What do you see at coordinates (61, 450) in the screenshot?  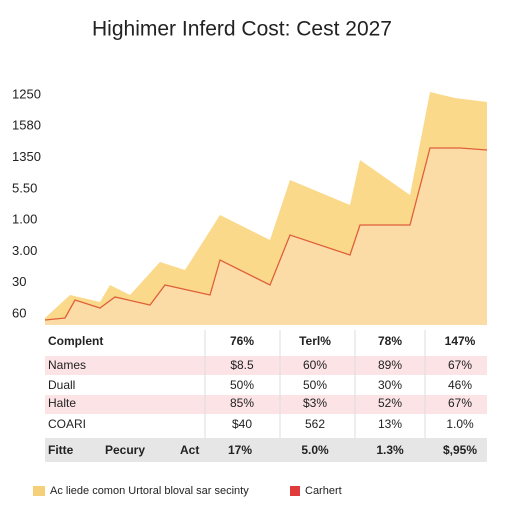 I see `footer-cell: Fitte` at bounding box center [61, 450].